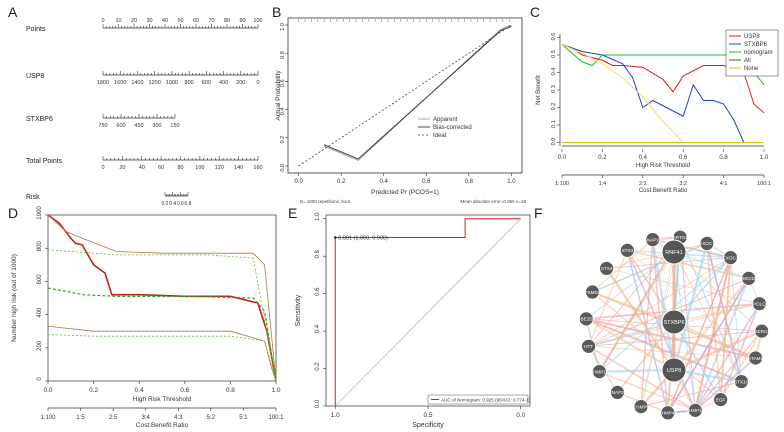 The image size is (784, 432). I want to click on network-center-label: STXBP6, so click(673, 323).